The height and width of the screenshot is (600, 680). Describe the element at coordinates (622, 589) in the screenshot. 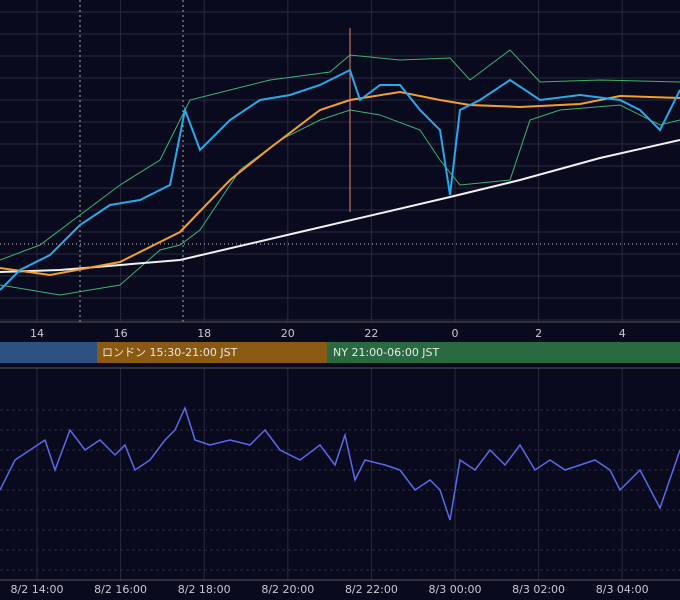

I see `x-axis-label: 8/3 04:00` at that location.